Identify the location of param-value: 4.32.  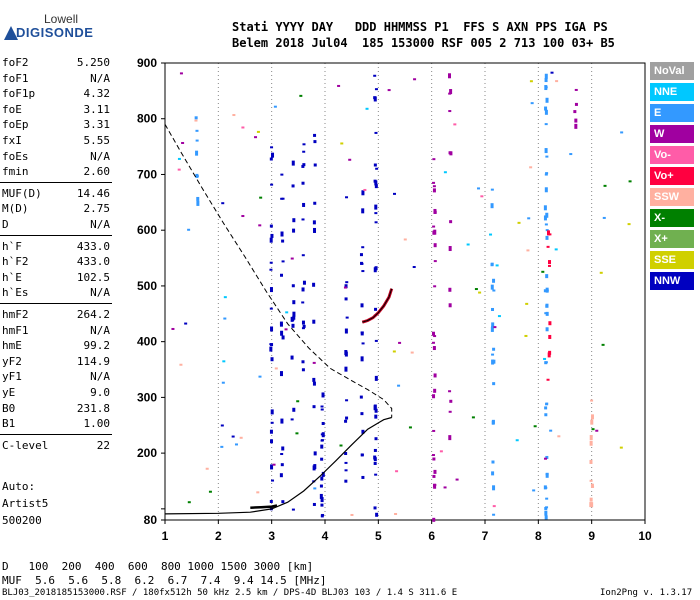
(97, 94).